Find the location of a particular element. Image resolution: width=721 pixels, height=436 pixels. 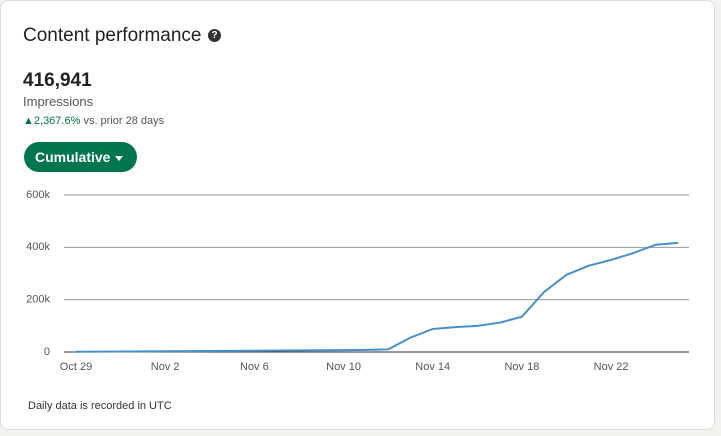

x-tick-label: Nov 2 is located at coordinates (165, 367).